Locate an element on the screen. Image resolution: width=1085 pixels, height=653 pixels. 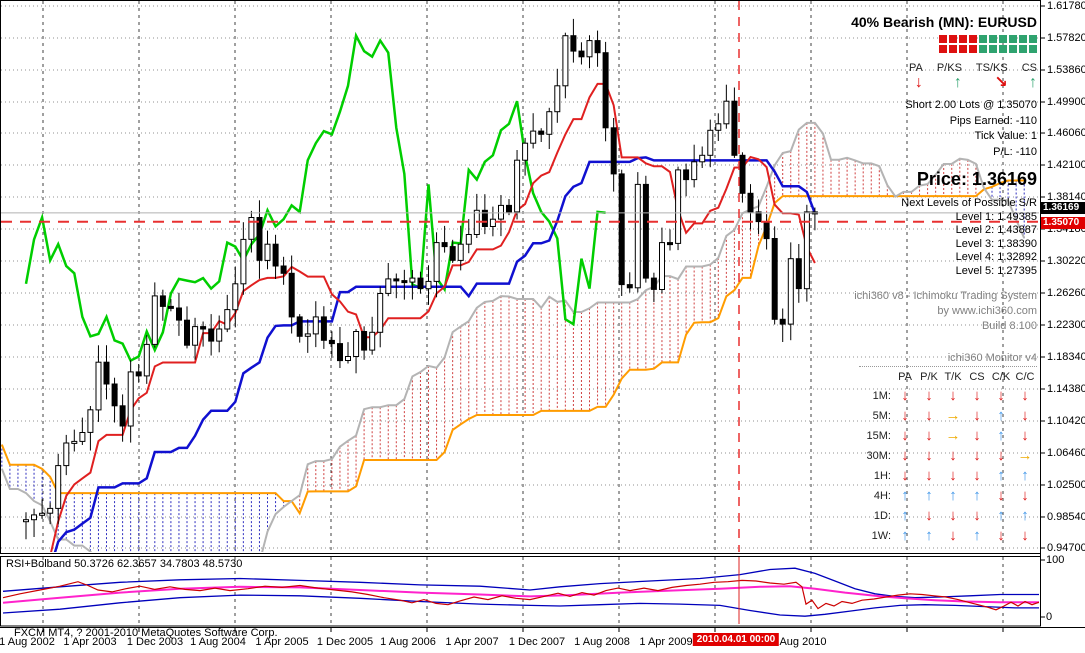
sr-title: Next Levels of Possible S/R is located at coordinates (969, 203).